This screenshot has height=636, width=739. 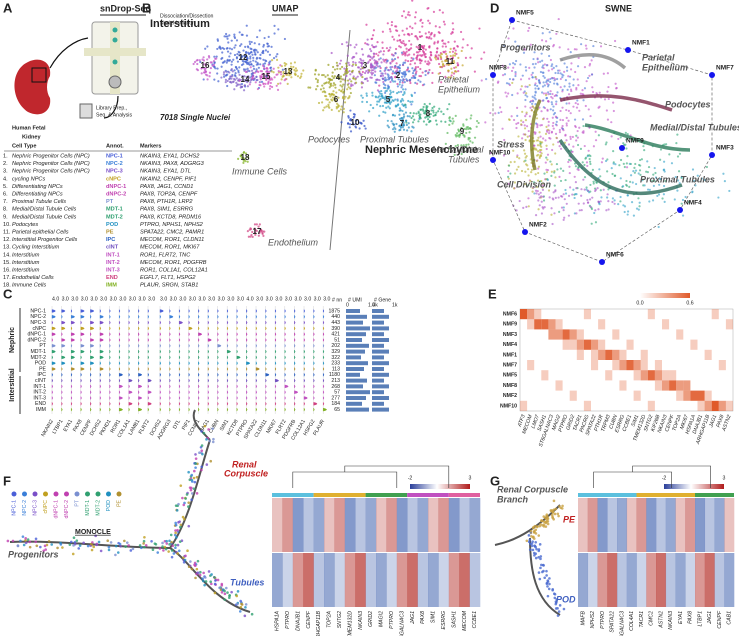 What do you see at coordinates (720, 619) in the screenshot?
I see `gene-label: CENPF` at bounding box center [720, 619].